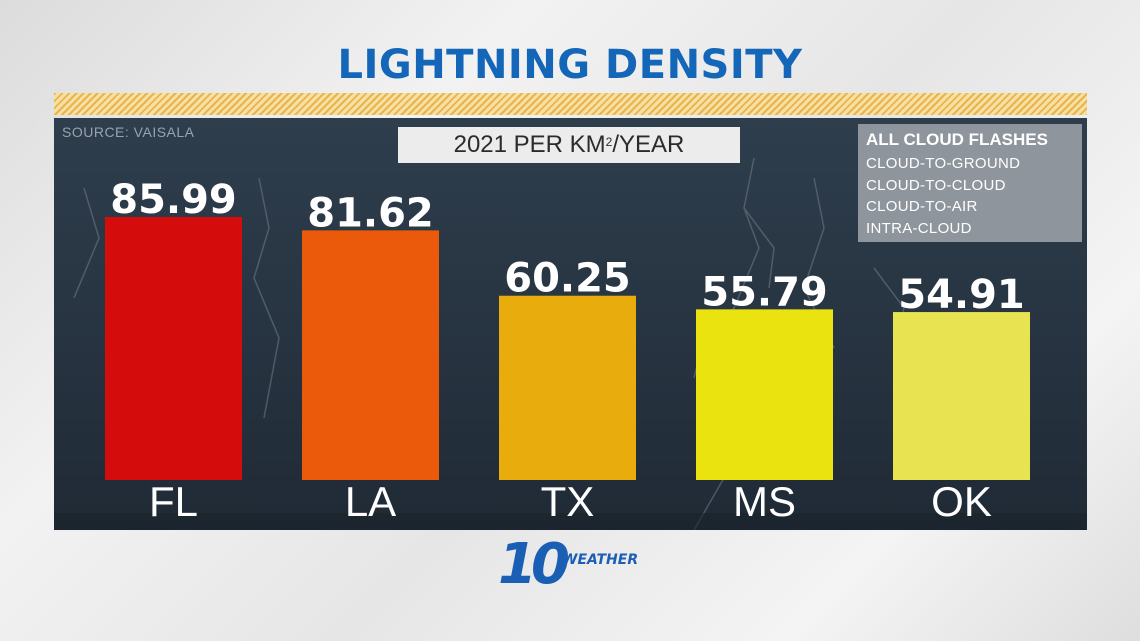 Image resolution: width=1140 pixels, height=641 pixels. What do you see at coordinates (534, 564) in the screenshot?
I see `logo-number: 10` at bounding box center [534, 564].